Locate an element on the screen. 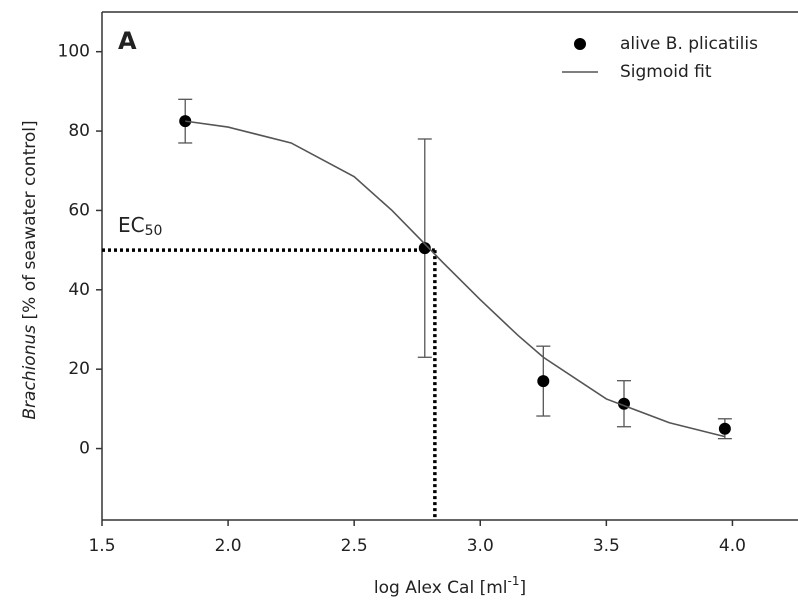 This screenshot has width=798, height=607. y-label-part: [% of seawater control] is located at coordinates (30, 222).